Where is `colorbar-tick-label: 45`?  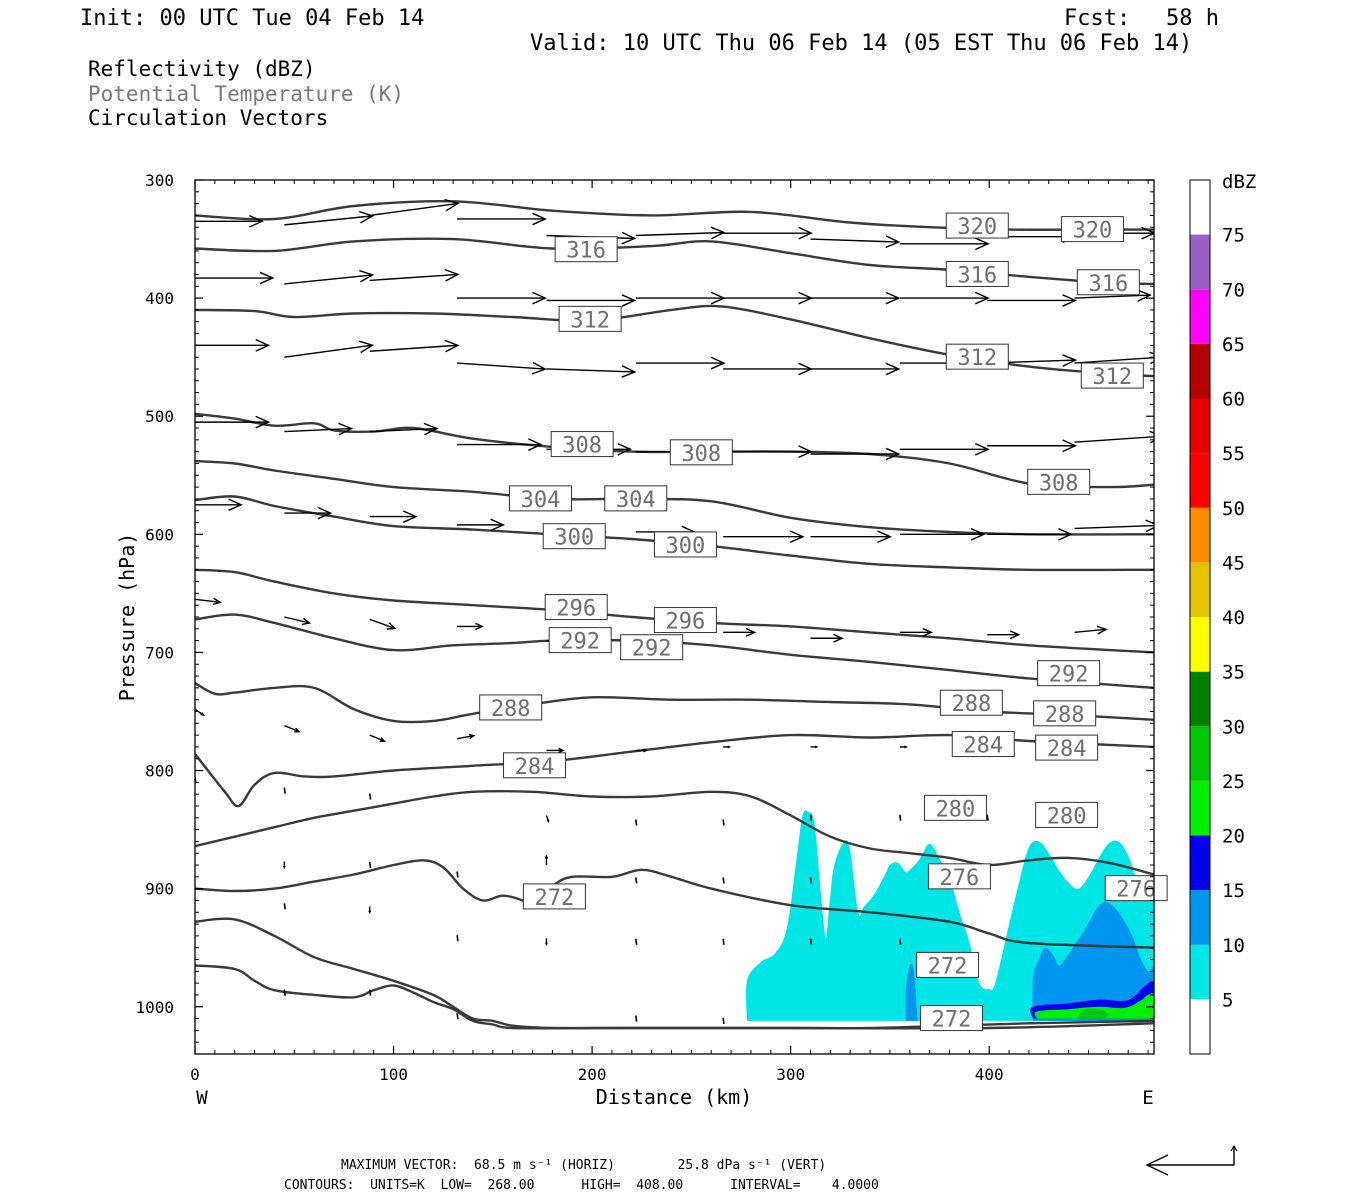
colorbar-tick-label: 45 is located at coordinates (1233, 563).